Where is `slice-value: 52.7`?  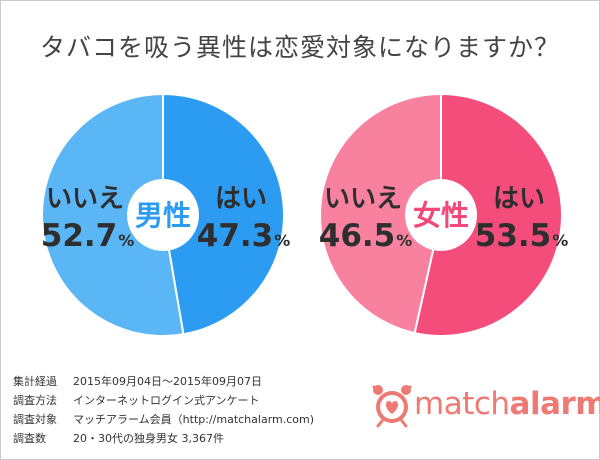
slice-value: 52.7 is located at coordinates (79, 236).